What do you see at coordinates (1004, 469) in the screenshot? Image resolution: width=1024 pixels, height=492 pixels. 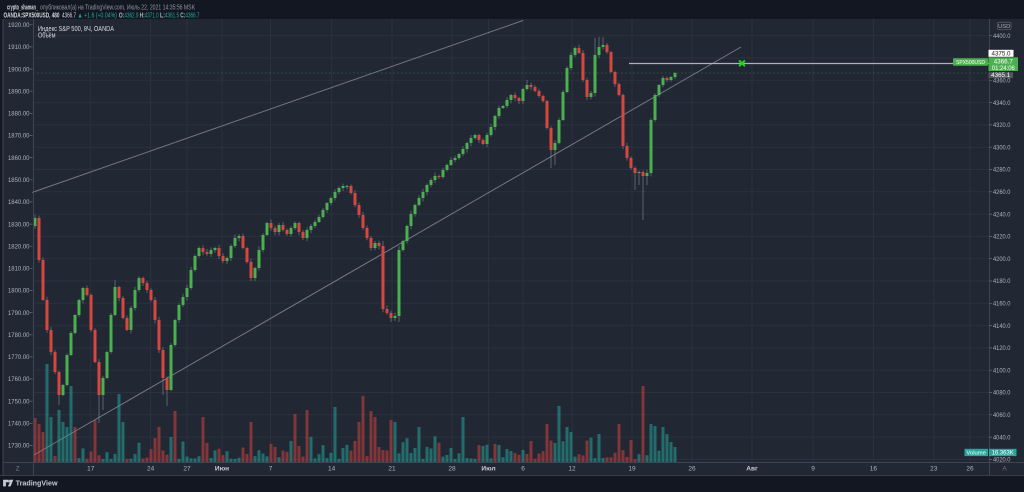 I see `svg-text: A` at bounding box center [1004, 469].